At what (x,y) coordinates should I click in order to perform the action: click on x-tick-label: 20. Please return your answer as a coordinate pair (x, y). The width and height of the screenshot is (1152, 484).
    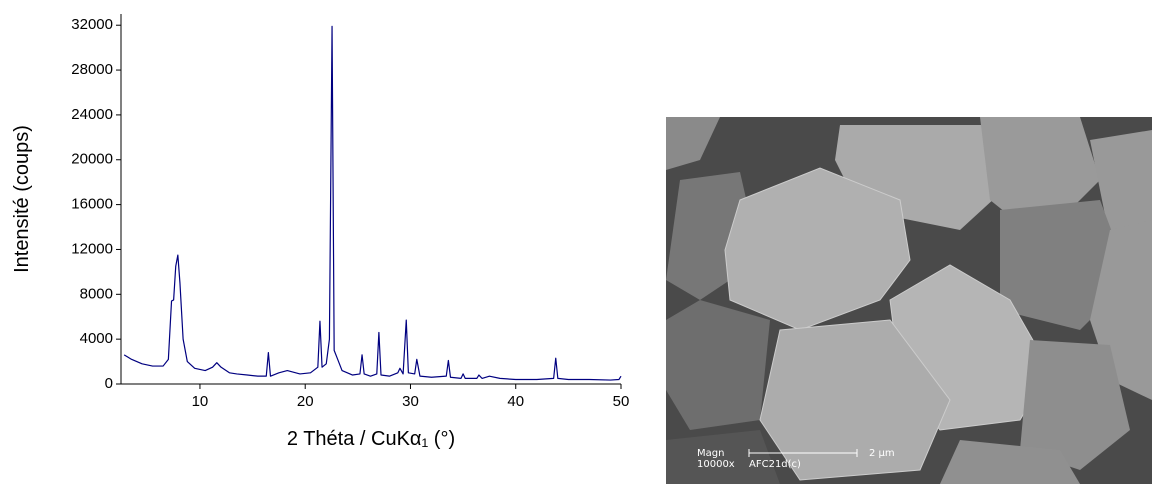
    Looking at the image, I should click on (305, 401).